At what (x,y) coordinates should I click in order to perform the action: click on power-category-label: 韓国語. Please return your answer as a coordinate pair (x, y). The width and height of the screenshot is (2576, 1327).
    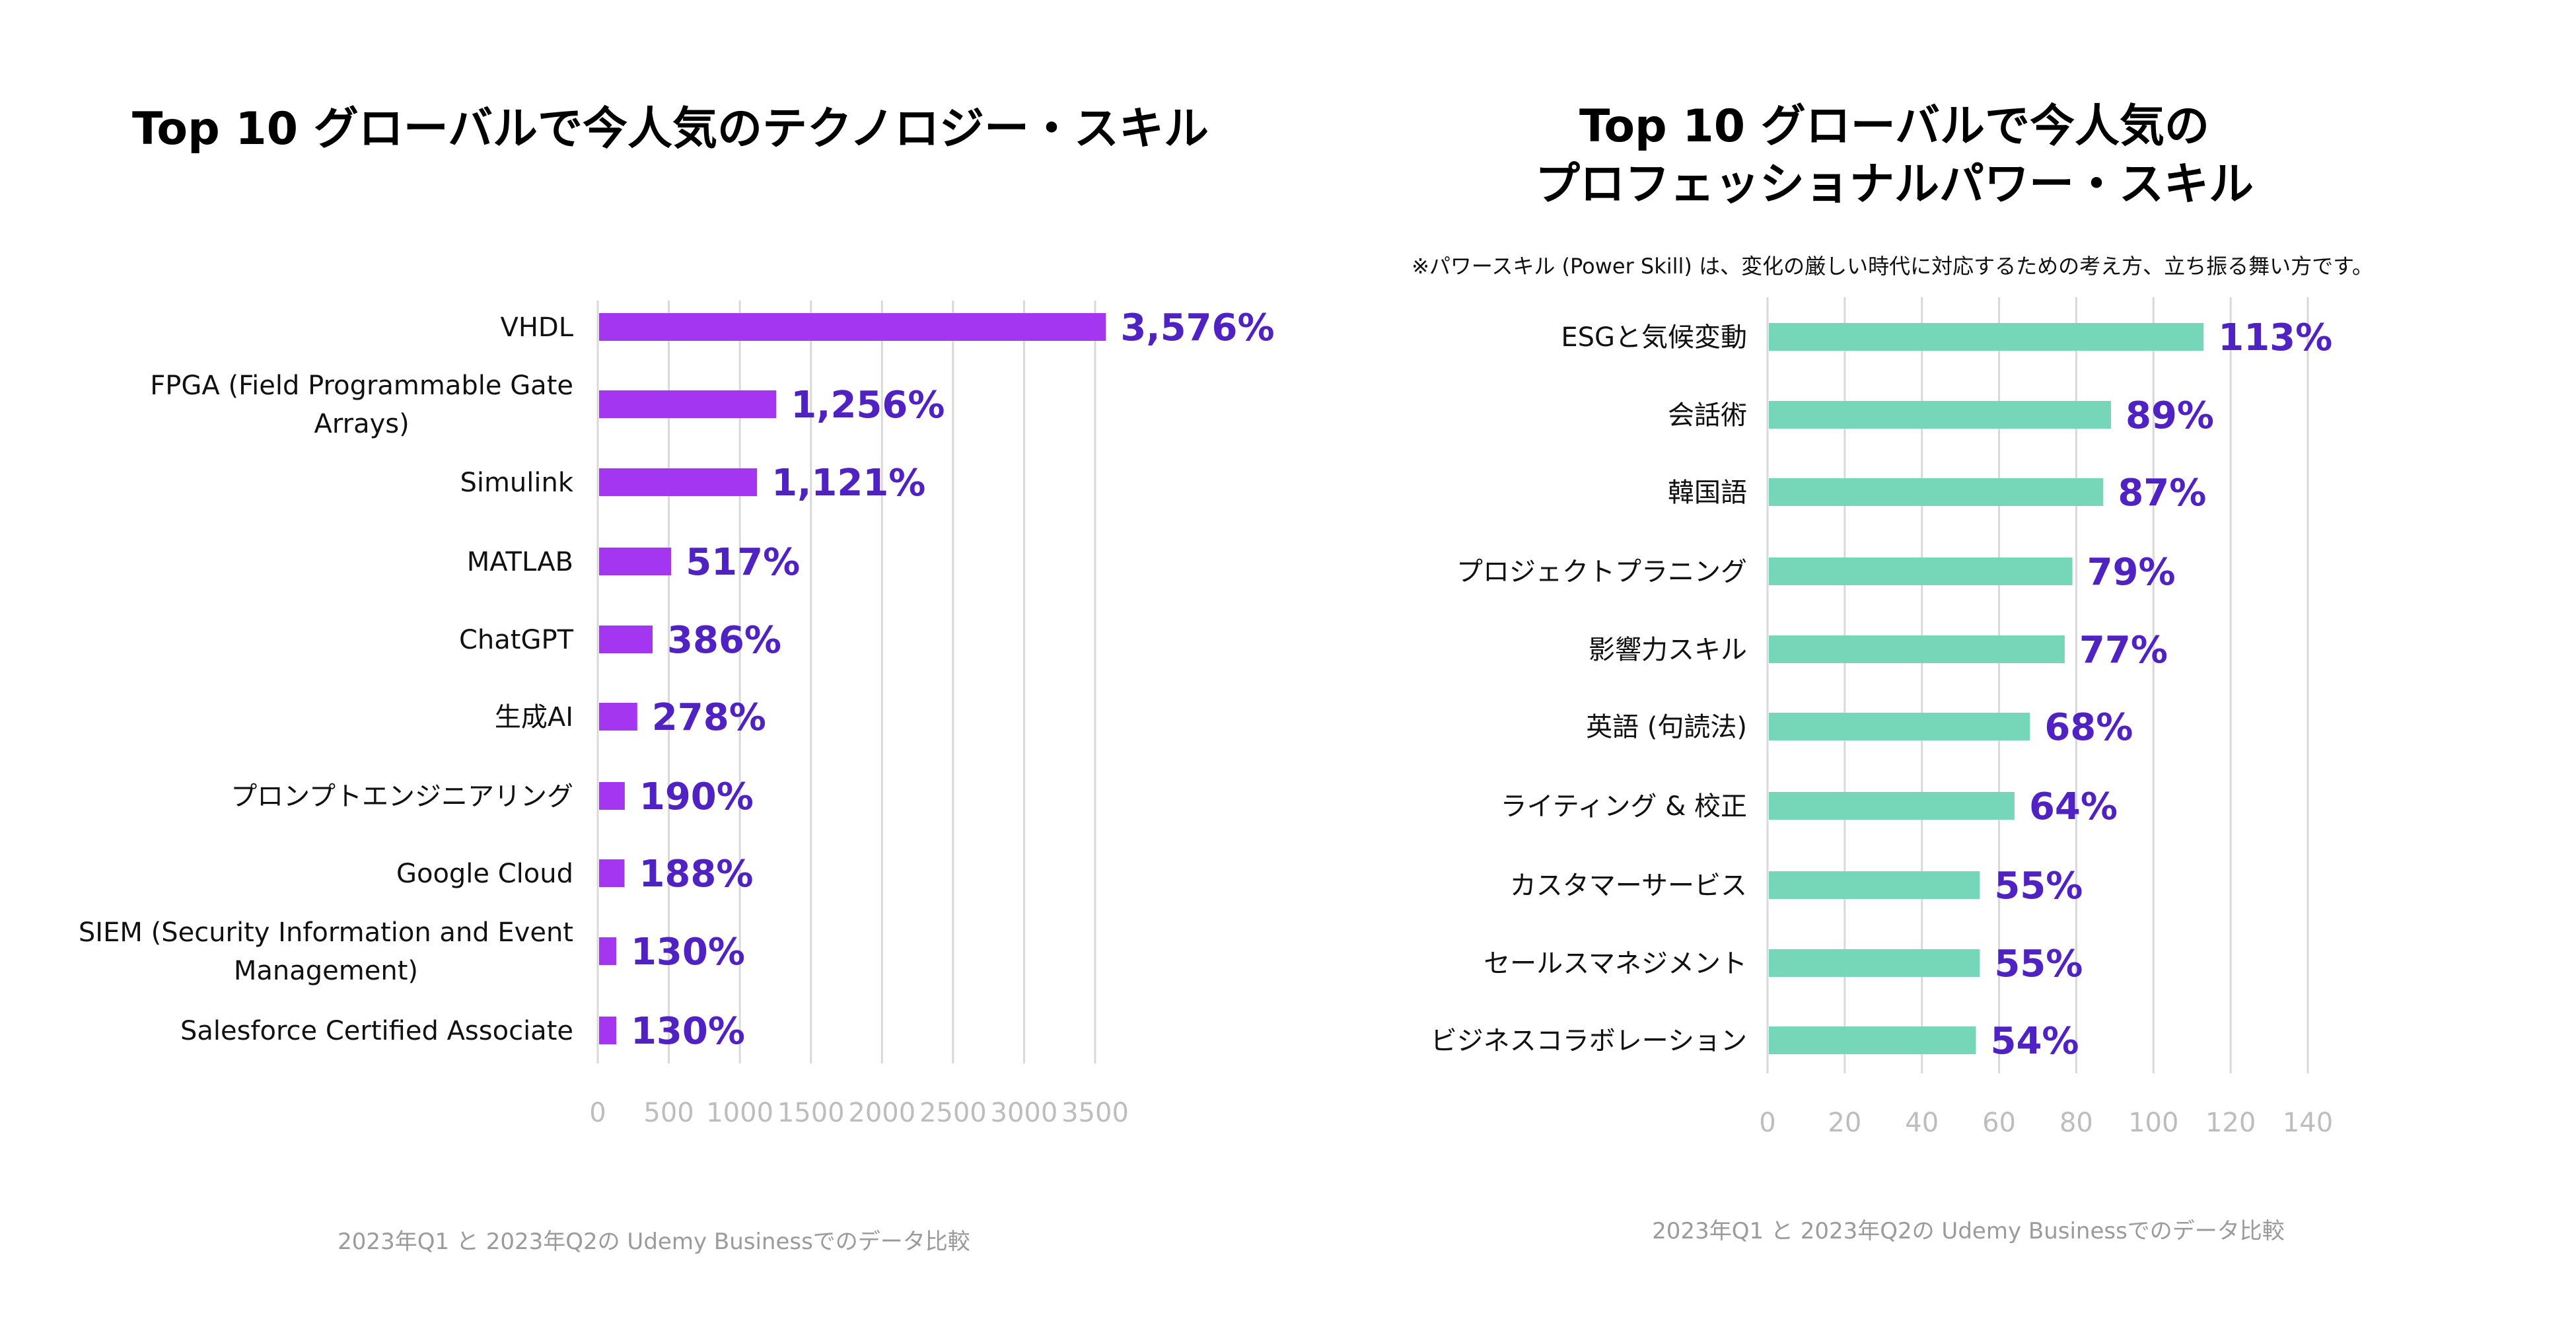
    Looking at the image, I should click on (1708, 493).